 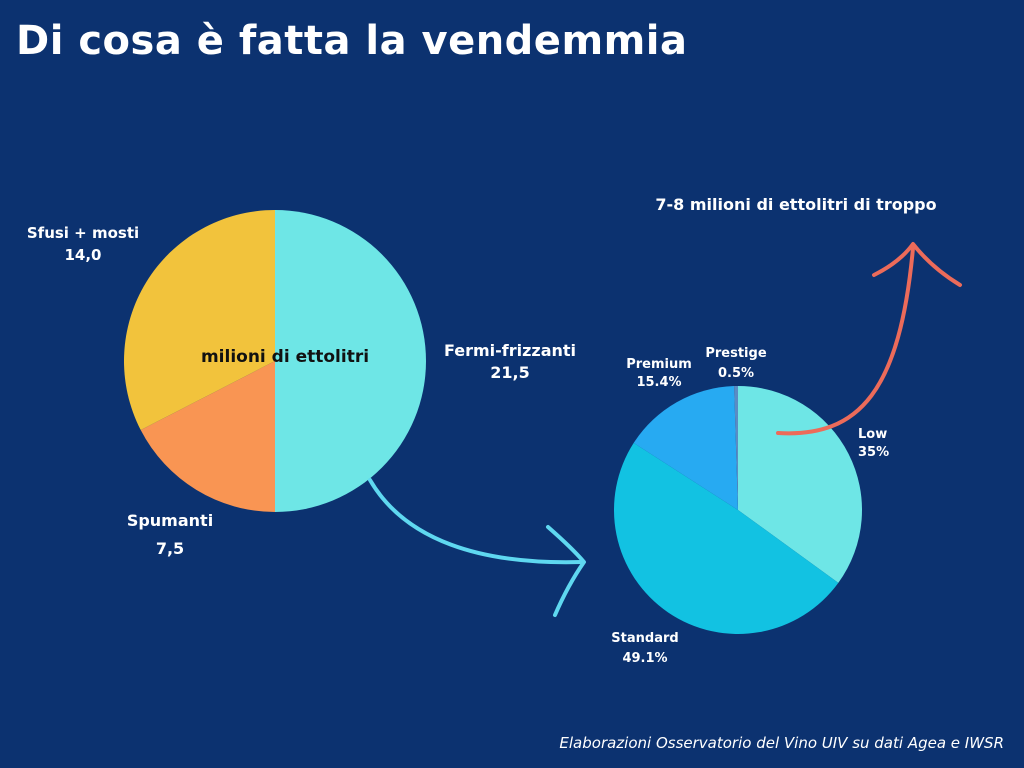 I want to click on pie2-label-standard-value: 49.1%, so click(x=644, y=658).